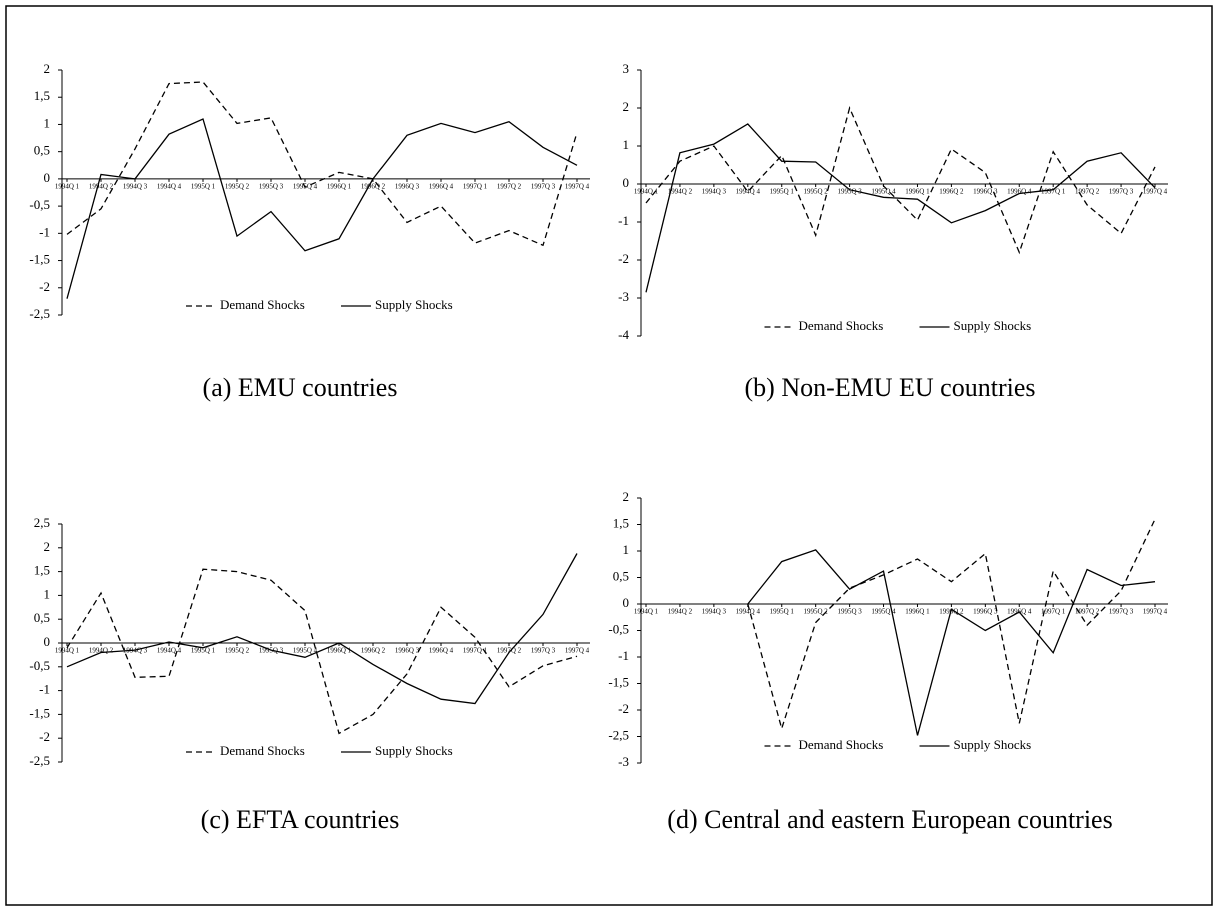 Image resolution: width=1218 pixels, height=911 pixels. What do you see at coordinates (300, 387) in the screenshot?
I see `chart-caption: (a) EMU countries` at bounding box center [300, 387].